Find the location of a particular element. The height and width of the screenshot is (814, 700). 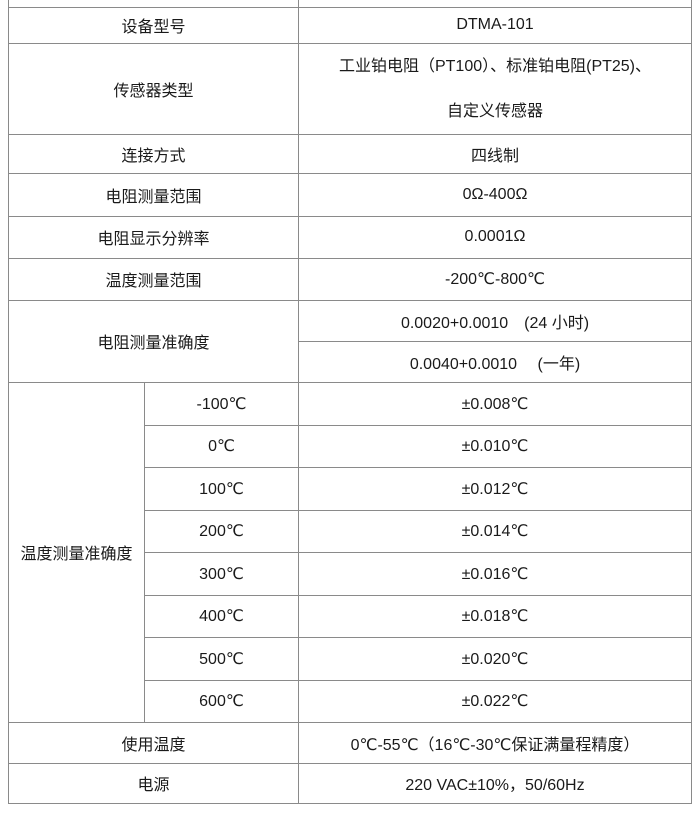

sensor-type-value-line2: 自定义传感器 is located at coordinates (494, 111).